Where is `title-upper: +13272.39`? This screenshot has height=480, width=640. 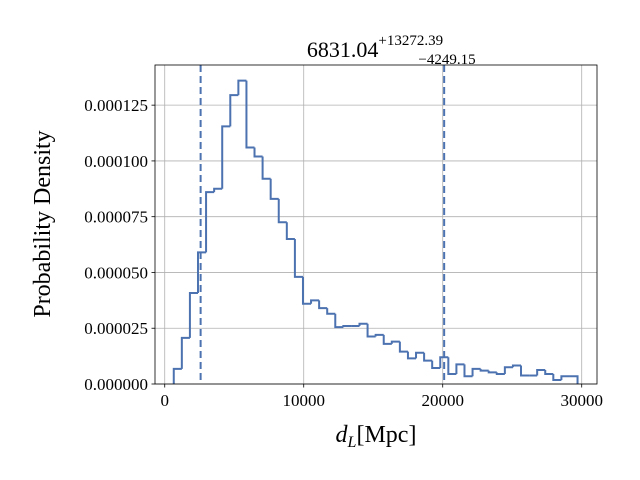
title-upper: +13272.39 is located at coordinates (410, 41).